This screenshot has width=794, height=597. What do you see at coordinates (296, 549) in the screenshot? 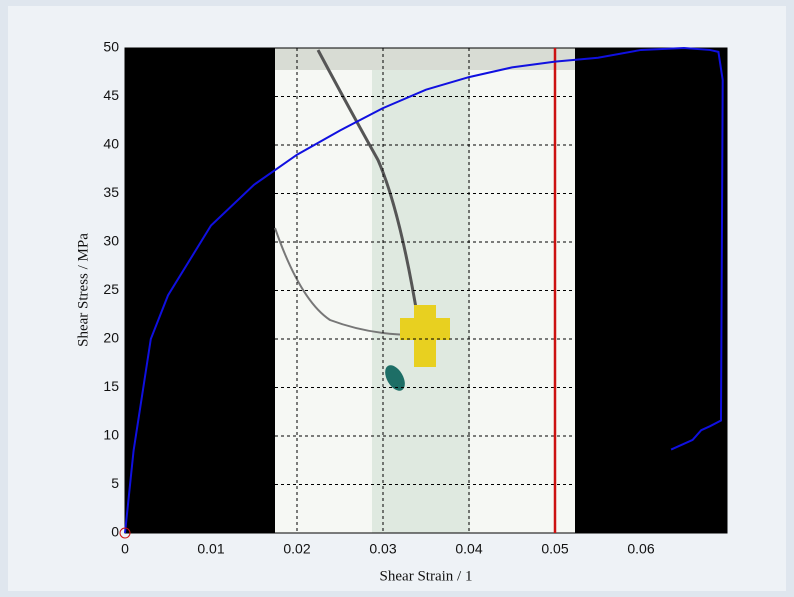
I see `x-tick-label: 0.02` at bounding box center [296, 549].